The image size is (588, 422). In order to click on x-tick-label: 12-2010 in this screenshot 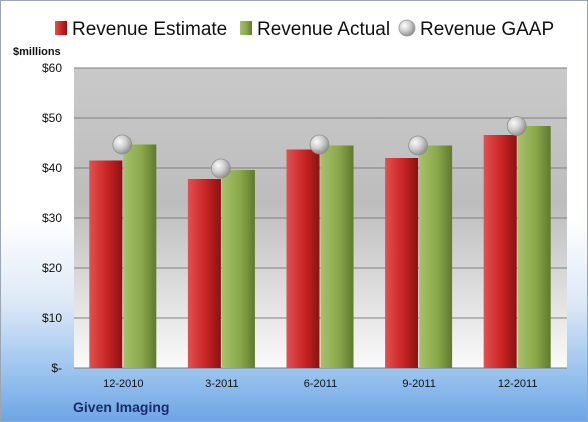, I will do `click(123, 384)`.